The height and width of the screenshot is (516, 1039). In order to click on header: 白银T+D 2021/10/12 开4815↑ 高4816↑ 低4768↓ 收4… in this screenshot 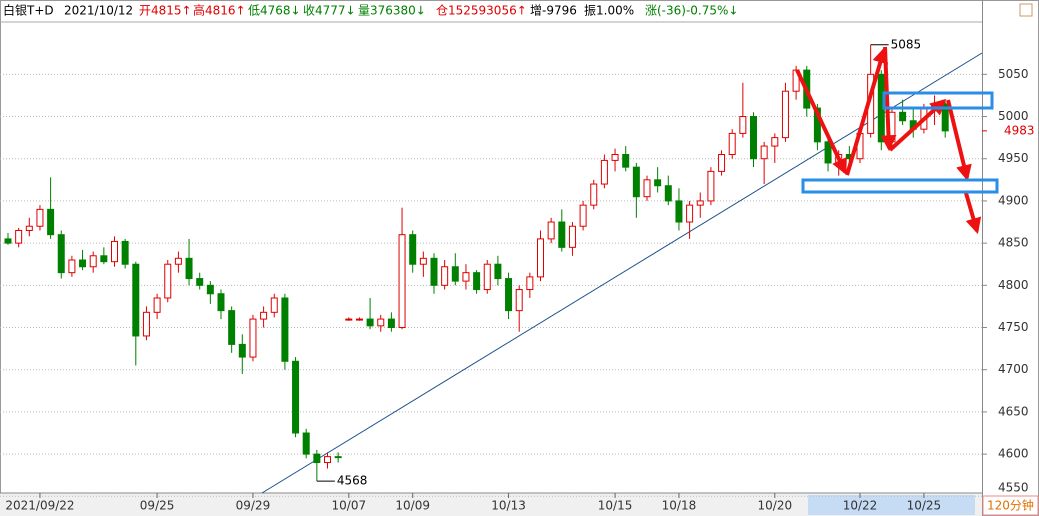, I will do `click(370, 10)`.